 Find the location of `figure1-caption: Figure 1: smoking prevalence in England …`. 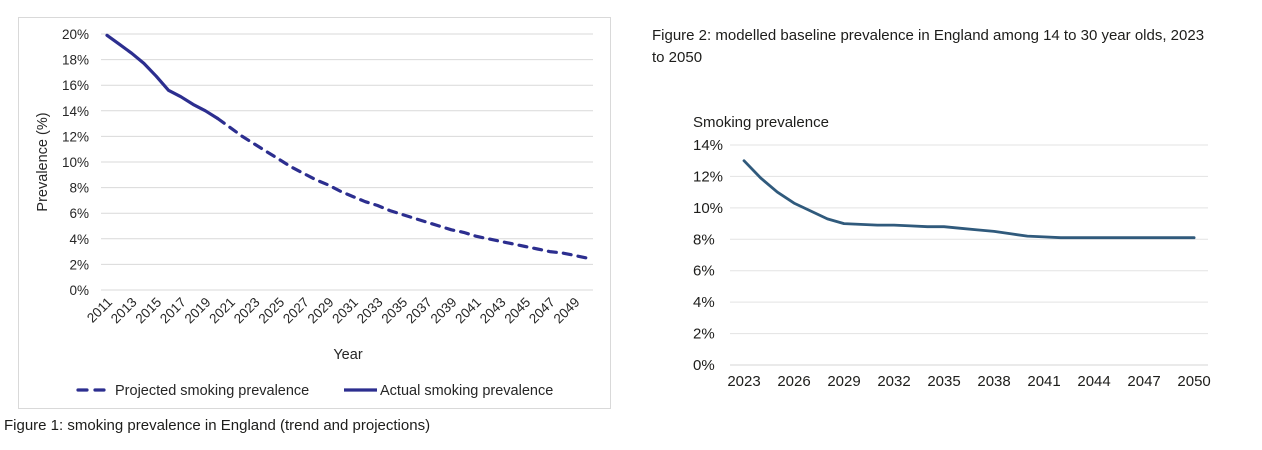

figure1-caption: Figure 1: smoking prevalence in England … is located at coordinates (217, 425).